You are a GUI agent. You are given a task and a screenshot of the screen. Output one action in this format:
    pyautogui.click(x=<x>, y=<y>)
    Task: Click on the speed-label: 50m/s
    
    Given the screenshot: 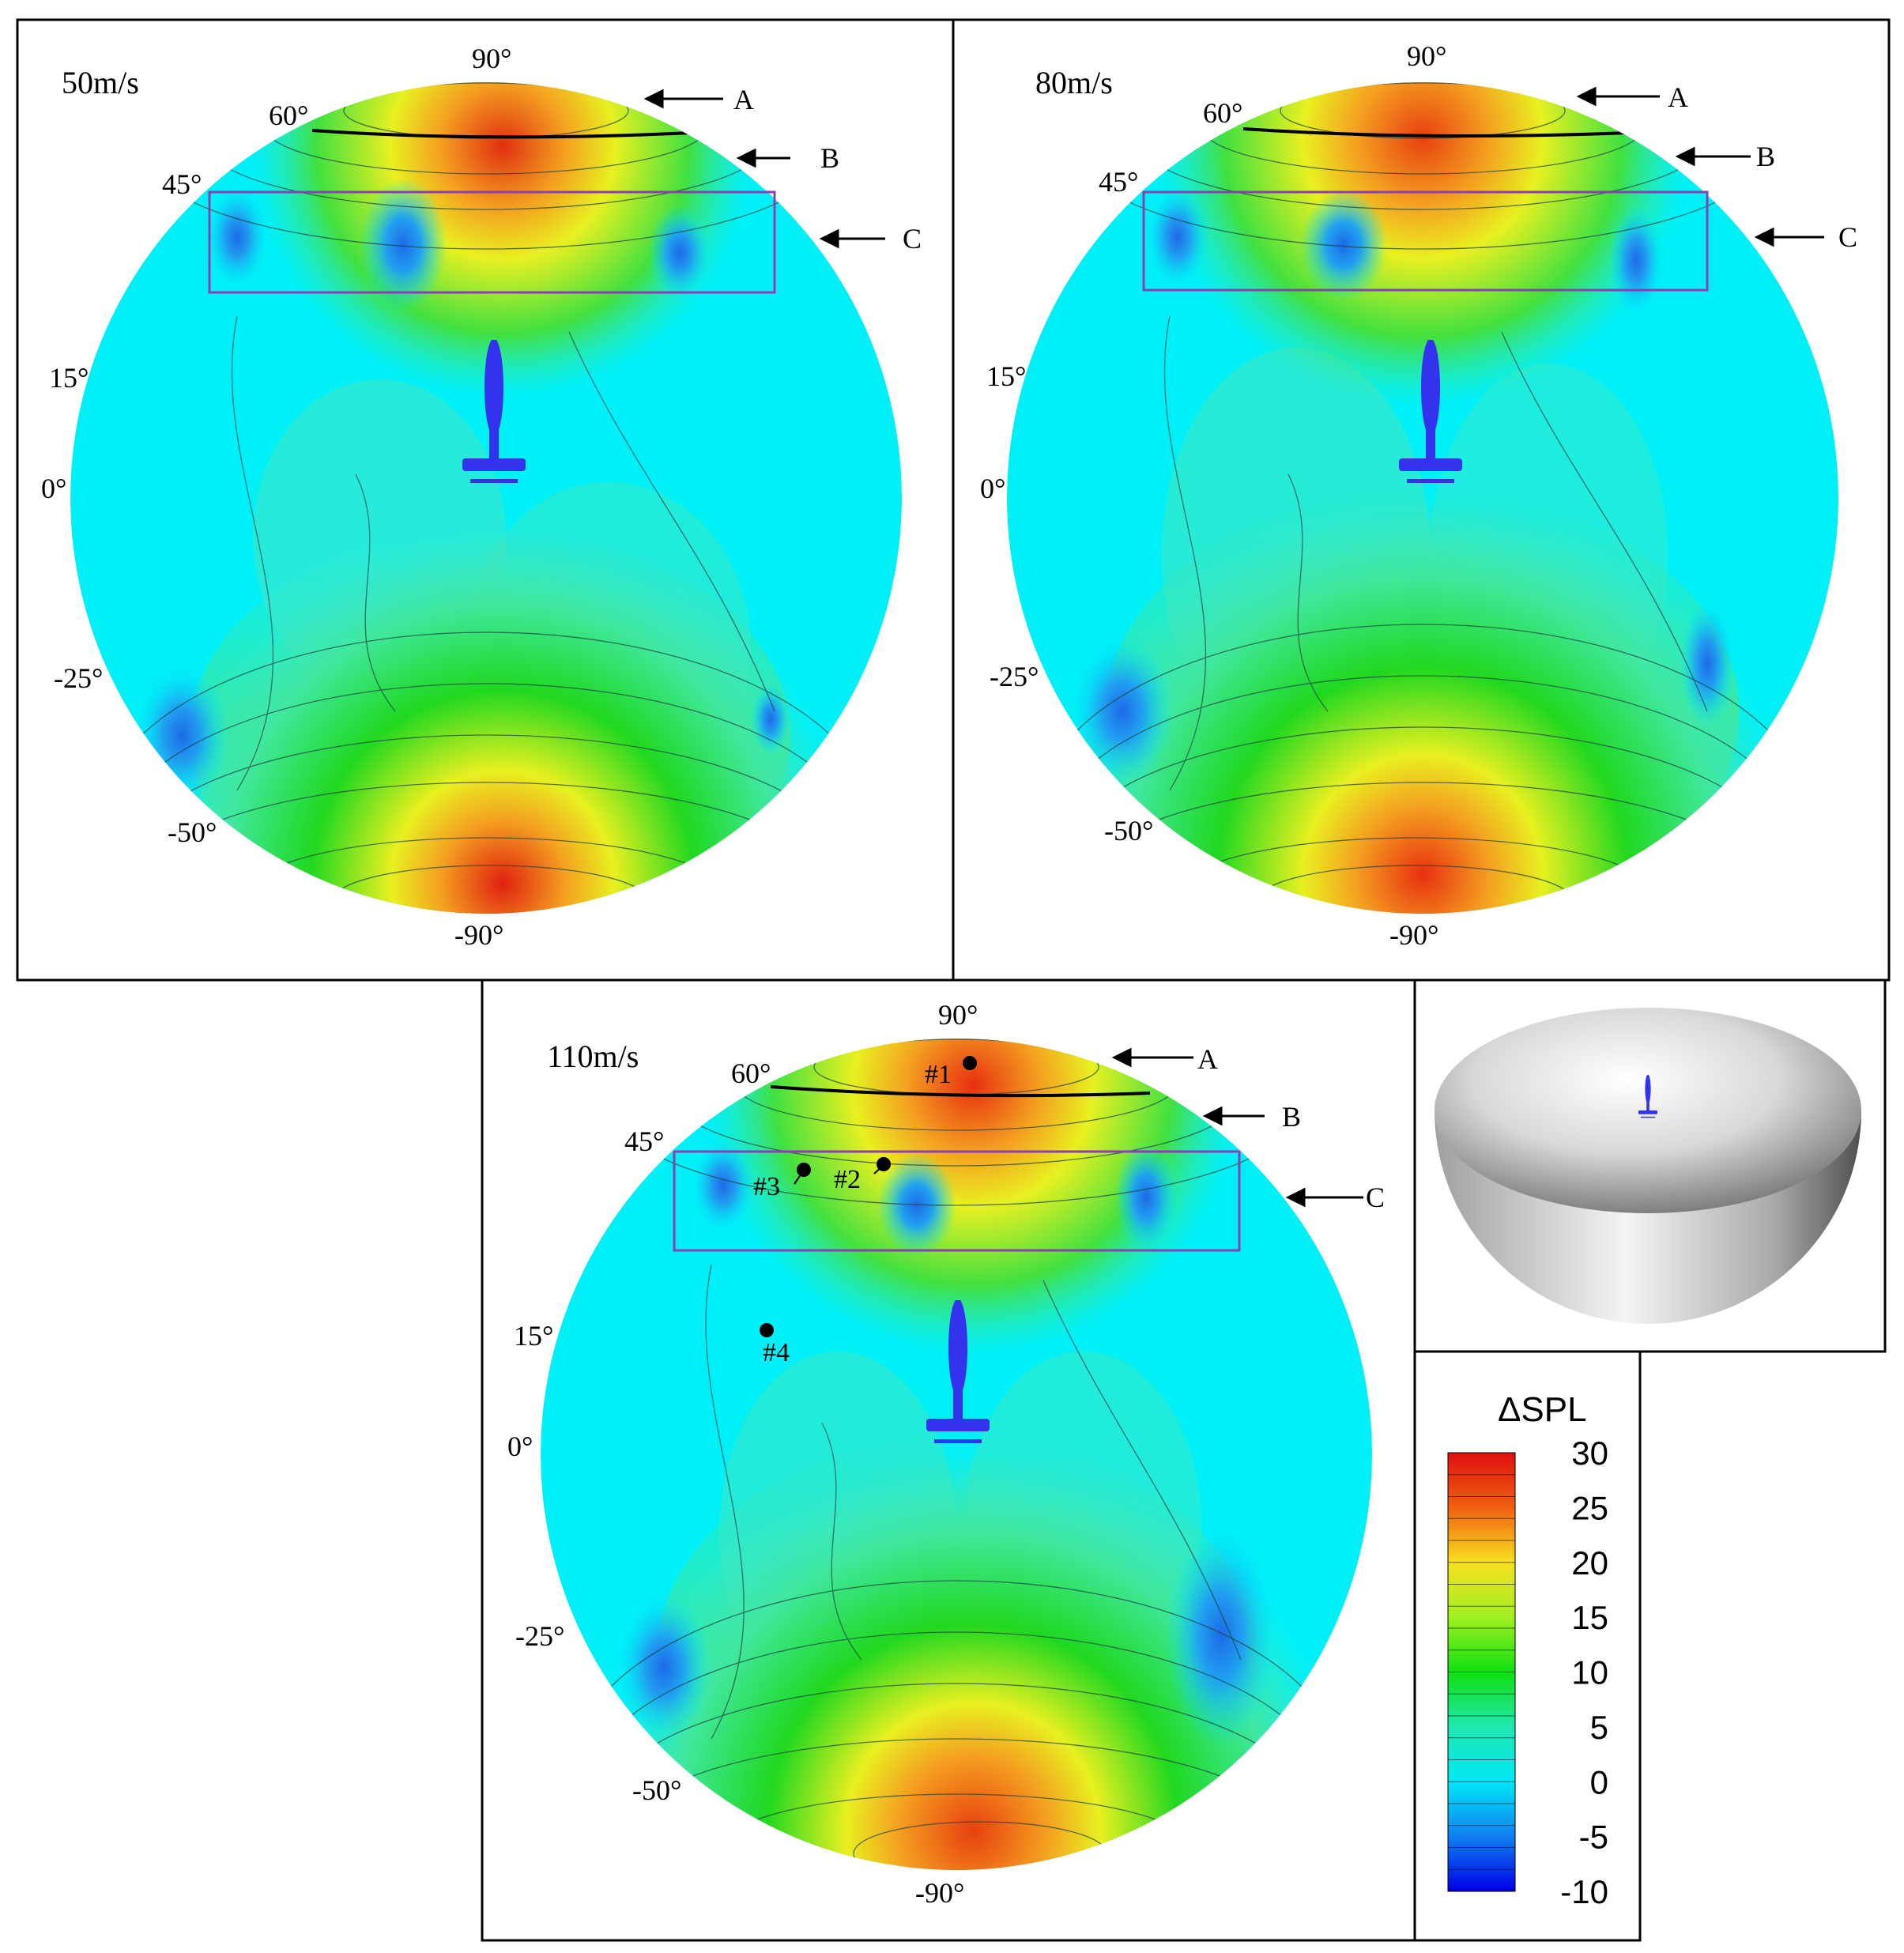 What is the action you would take?
    pyautogui.click(x=100, y=82)
    